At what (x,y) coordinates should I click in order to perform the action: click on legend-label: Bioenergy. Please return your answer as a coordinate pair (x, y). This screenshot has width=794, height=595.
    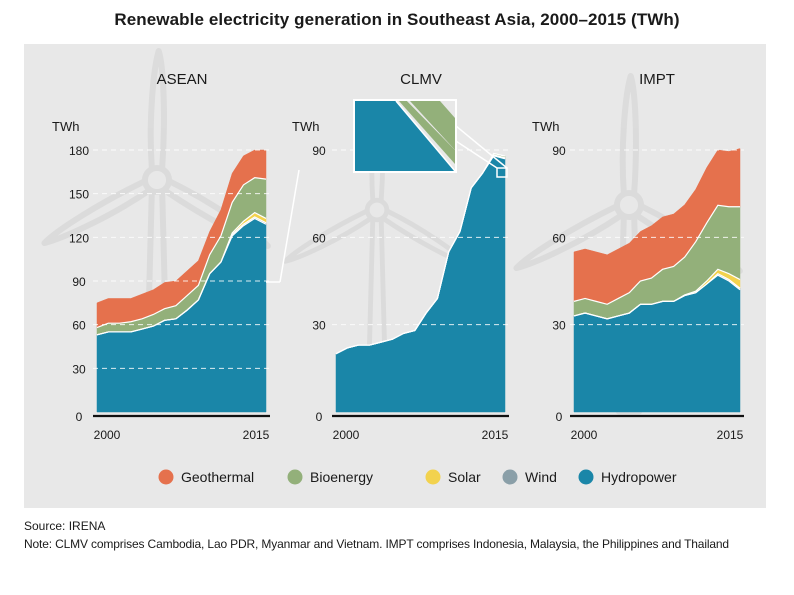
    Looking at the image, I should click on (341, 477).